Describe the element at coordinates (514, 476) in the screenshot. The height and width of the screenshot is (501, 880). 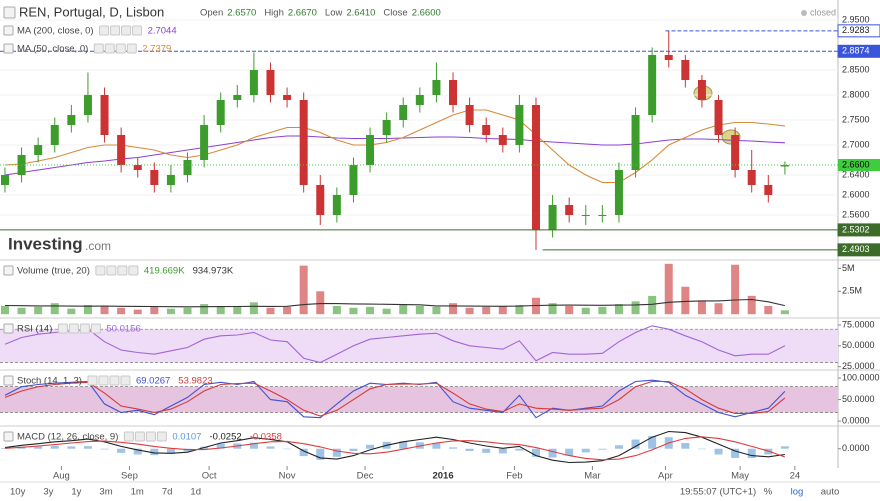
I see `x-tick-label: Feb` at that location.